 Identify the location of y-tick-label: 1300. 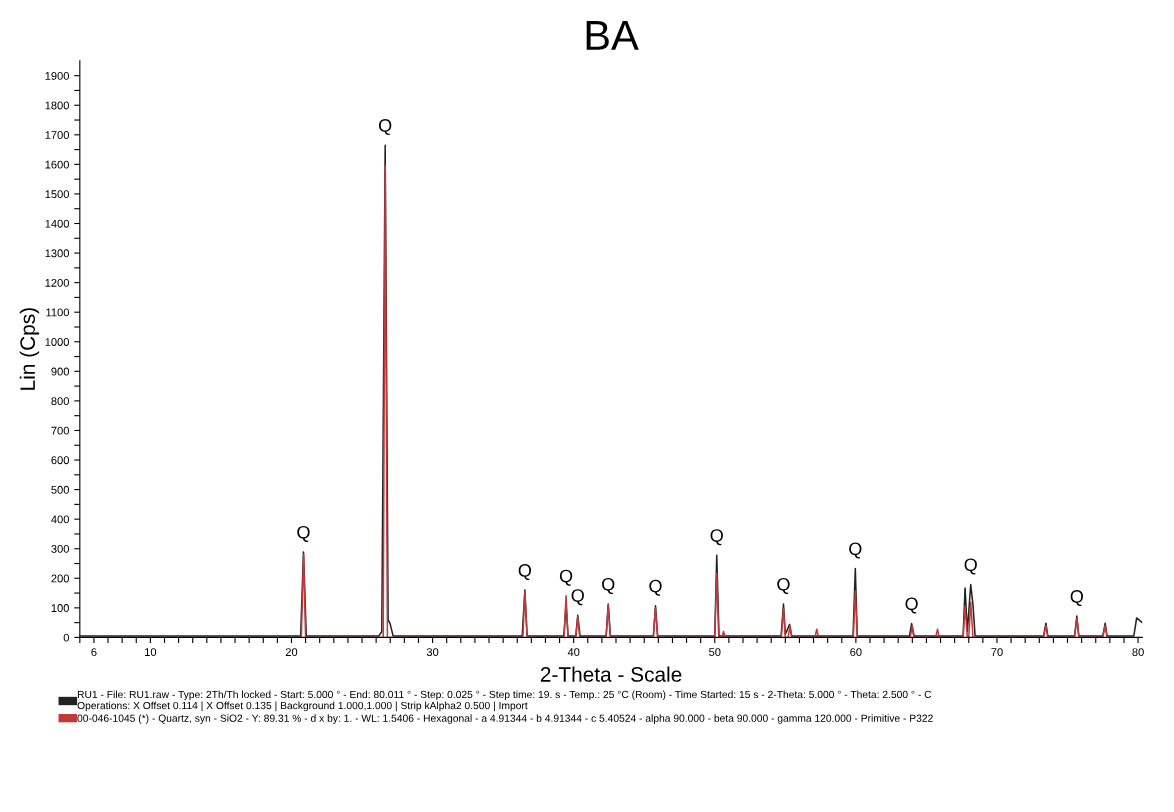
(57, 253).